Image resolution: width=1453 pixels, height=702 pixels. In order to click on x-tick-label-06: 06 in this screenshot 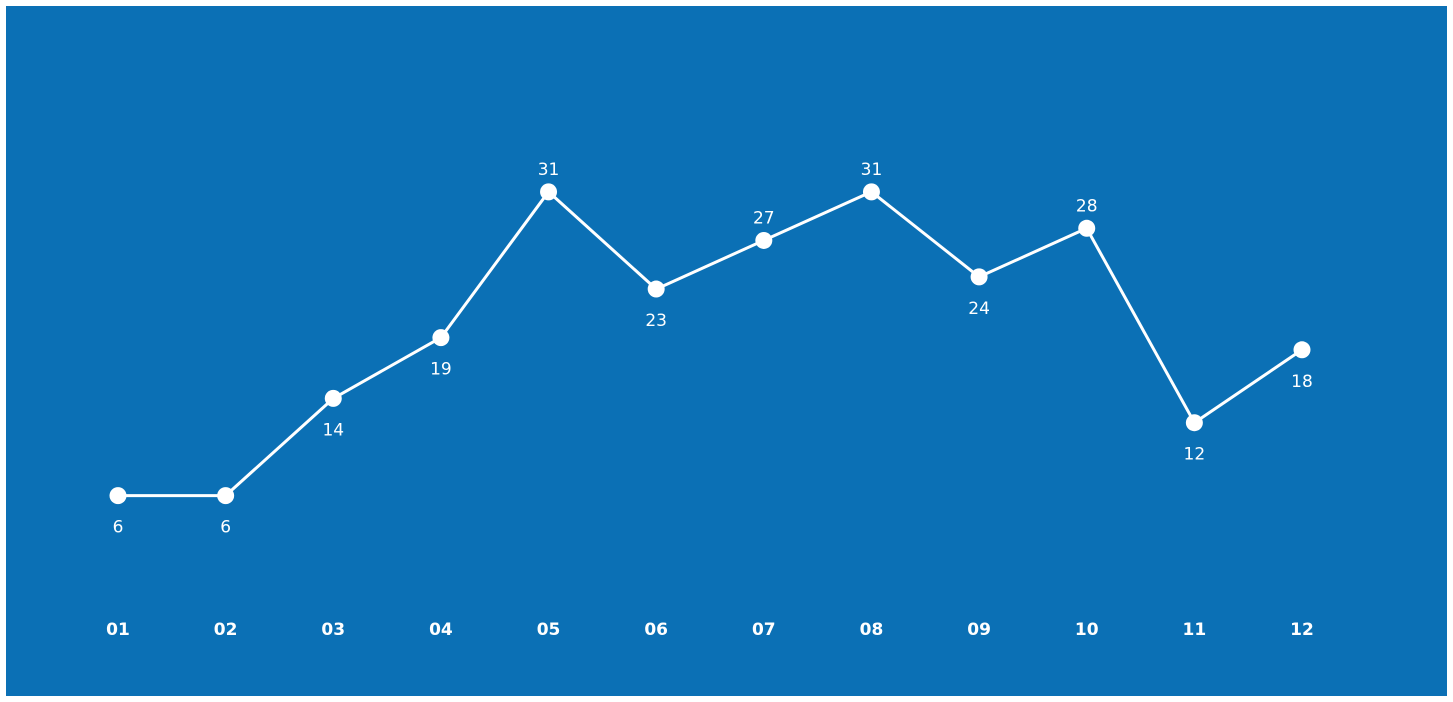, I will do `click(656, 630)`.